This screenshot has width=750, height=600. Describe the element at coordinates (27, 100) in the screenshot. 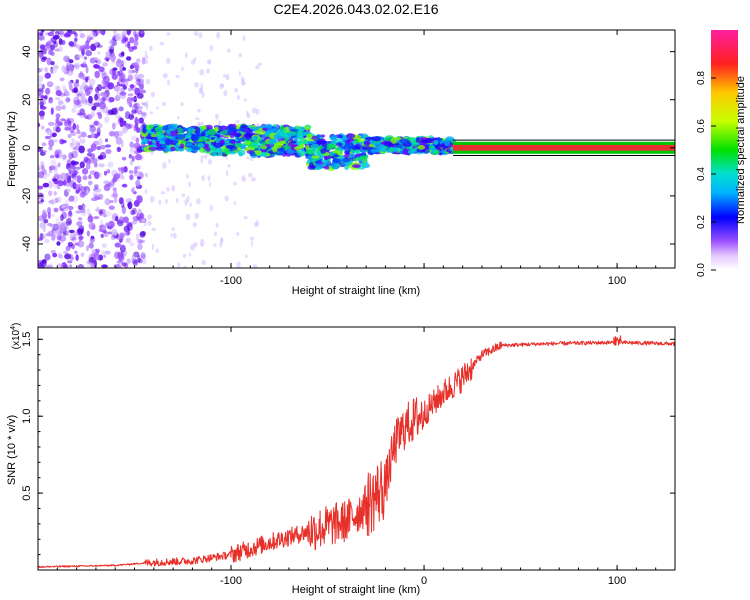

I see `spec-ytick-label: 20` at that location.